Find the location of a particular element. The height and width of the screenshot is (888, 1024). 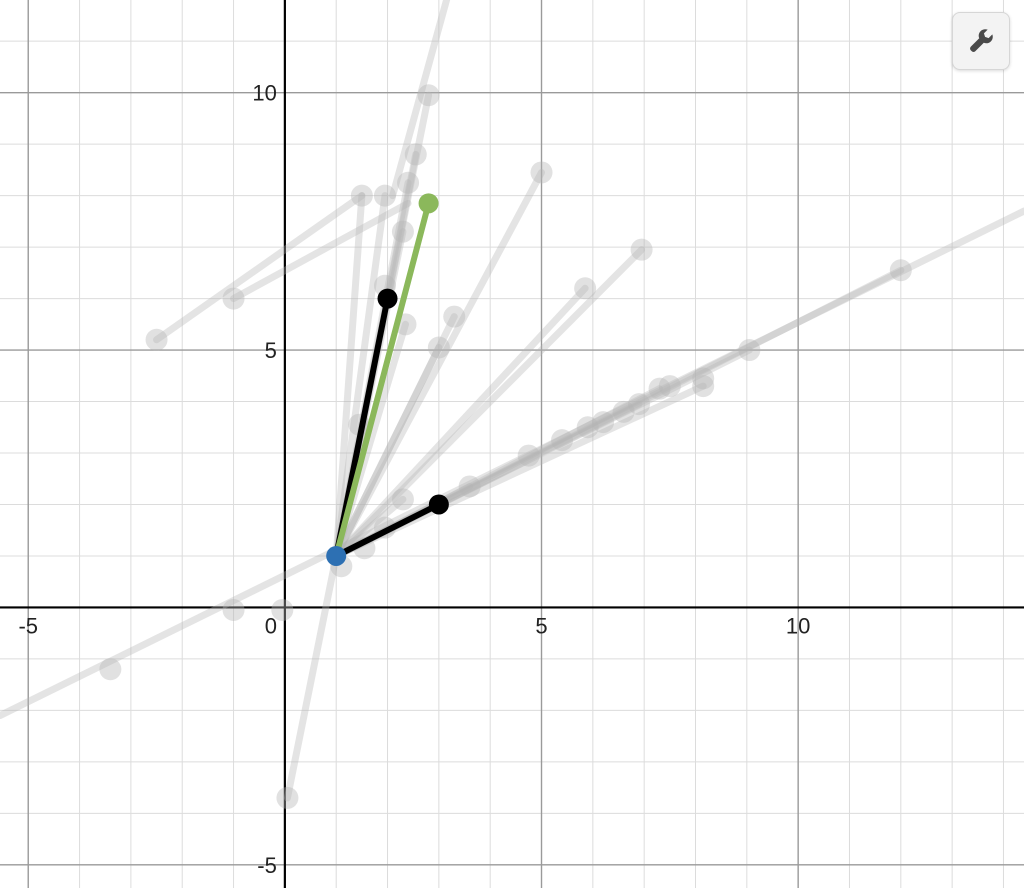

x-tick-label: 5 is located at coordinates (541, 625).